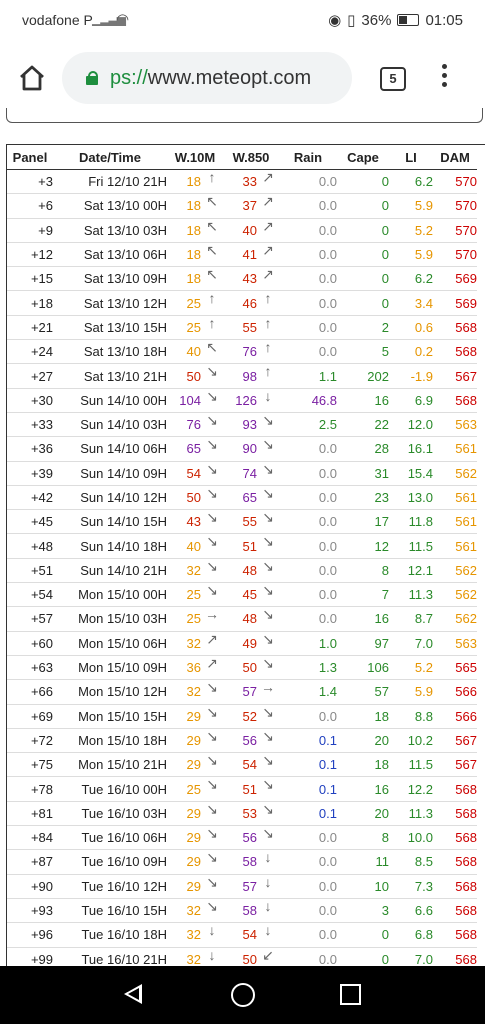 This screenshot has height=1024, width=485. What do you see at coordinates (385, 230) in the screenshot?
I see `cape-cell: 0` at bounding box center [385, 230].